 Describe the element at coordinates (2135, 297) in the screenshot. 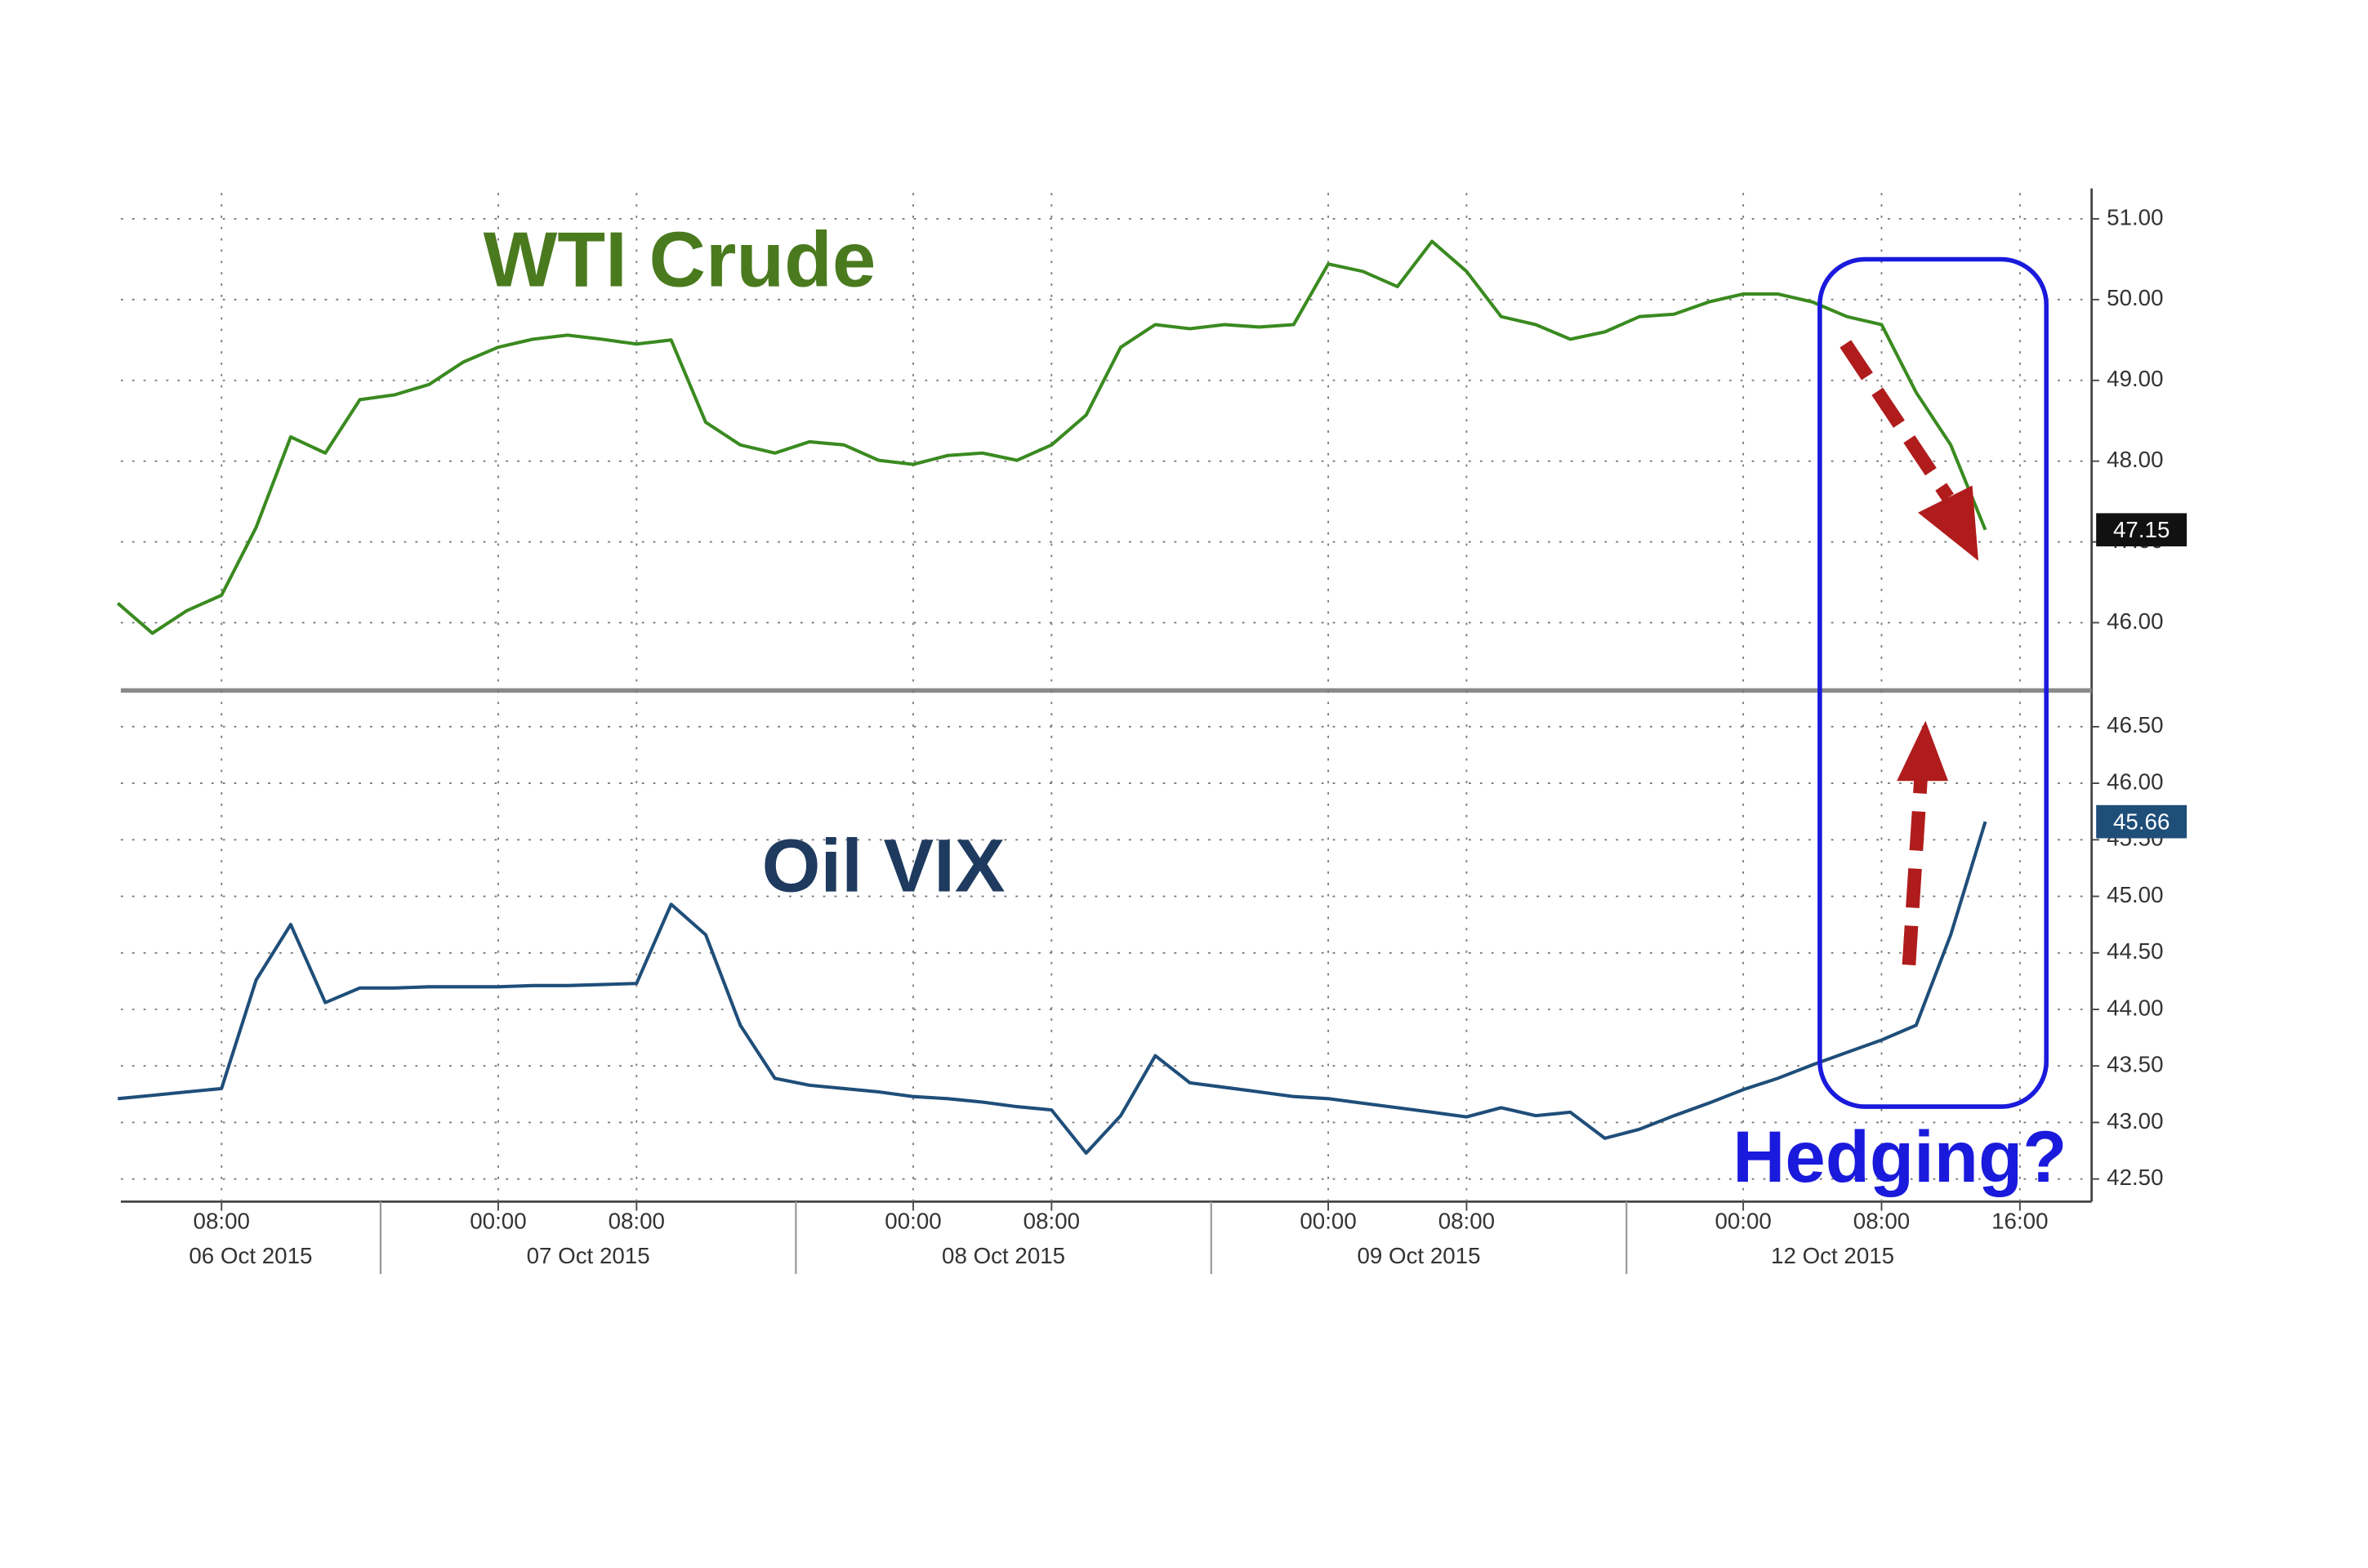

I see `y-tick-label: 50.00` at that location.